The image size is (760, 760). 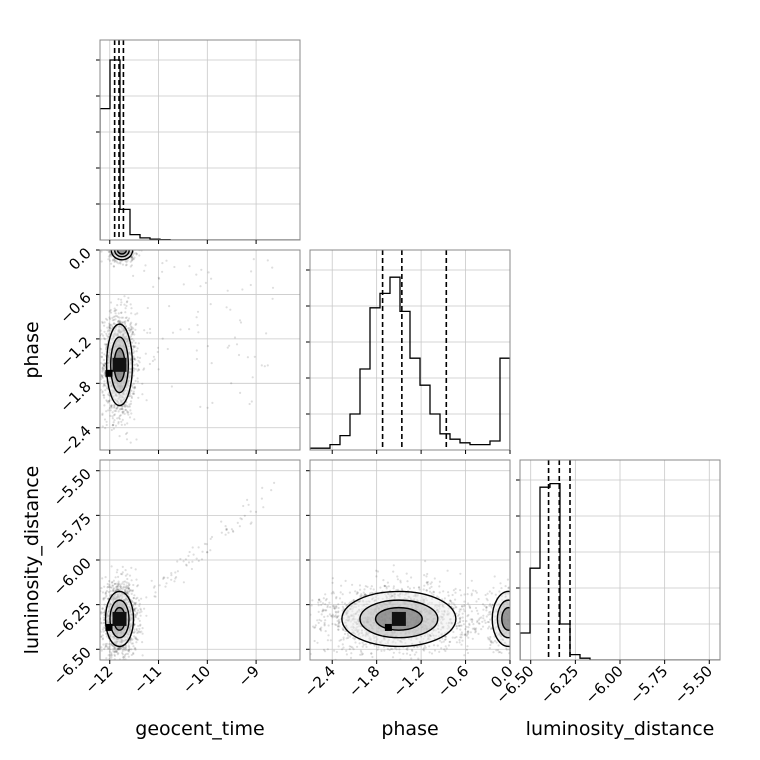 What do you see at coordinates (72, 621) in the screenshot?
I see `y-tick-label: −6.25` at bounding box center [72, 621].